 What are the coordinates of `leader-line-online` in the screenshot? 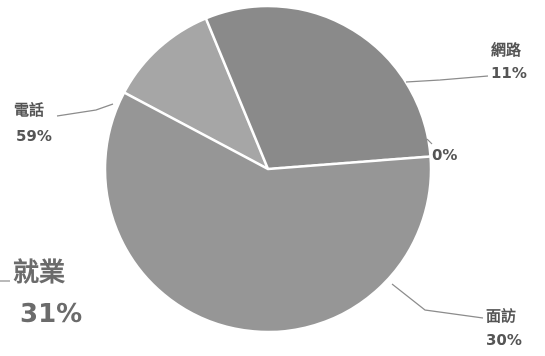 It's located at (447, 79).